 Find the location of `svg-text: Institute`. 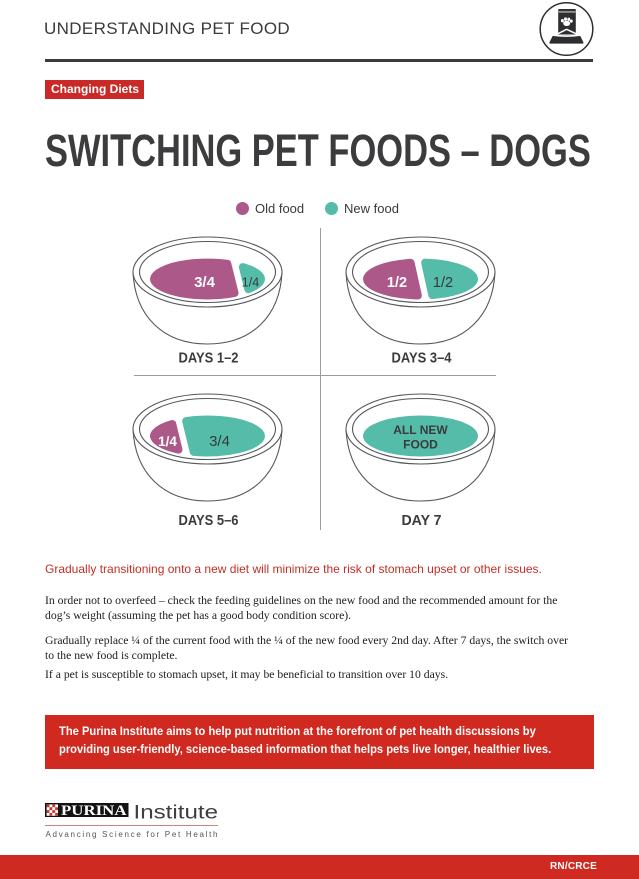

svg-text: Institute is located at coordinates (176, 813).